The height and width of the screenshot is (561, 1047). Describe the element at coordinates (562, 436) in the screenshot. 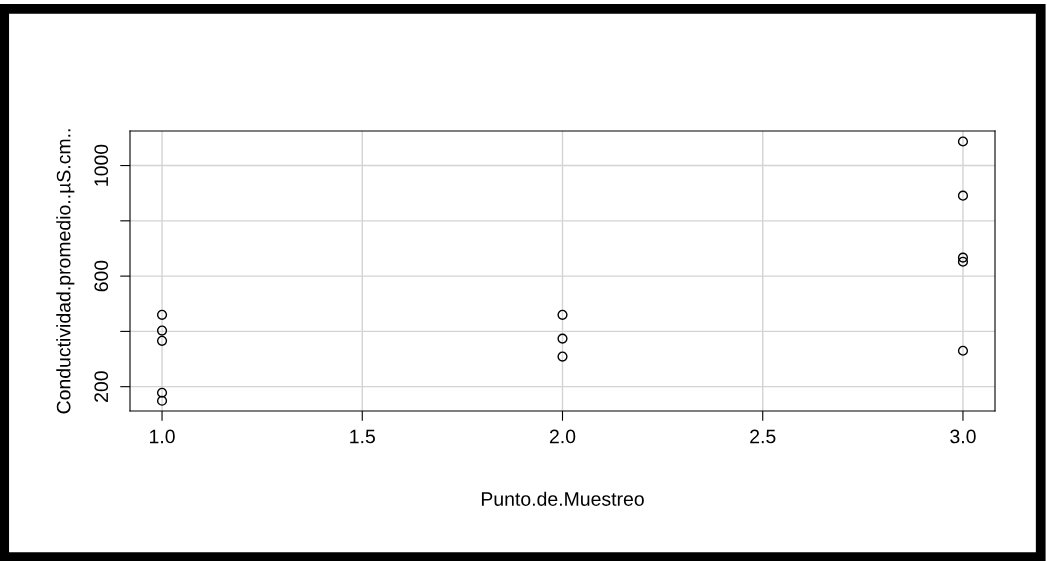

I see `x-tick-label: 2.0` at that location.